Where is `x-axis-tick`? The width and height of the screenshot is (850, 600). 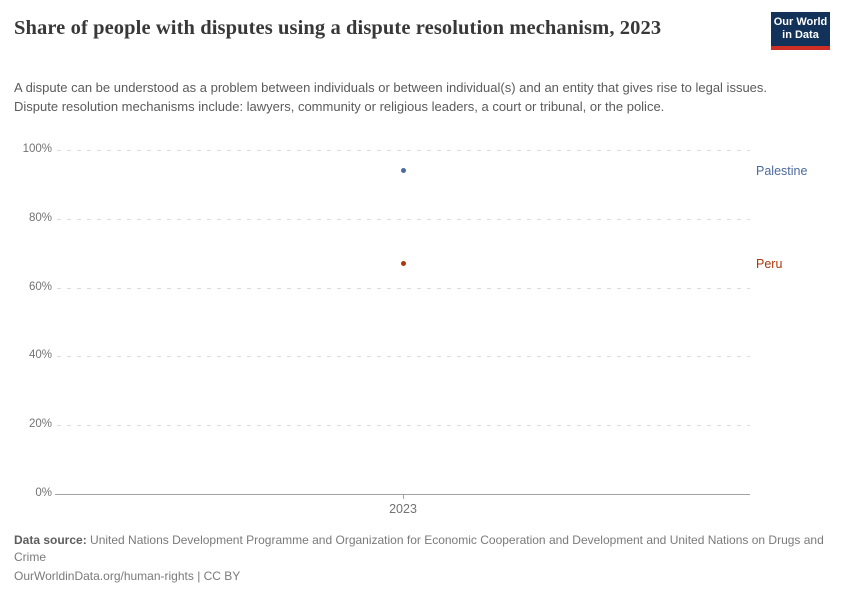 x-axis-tick is located at coordinates (403, 496).